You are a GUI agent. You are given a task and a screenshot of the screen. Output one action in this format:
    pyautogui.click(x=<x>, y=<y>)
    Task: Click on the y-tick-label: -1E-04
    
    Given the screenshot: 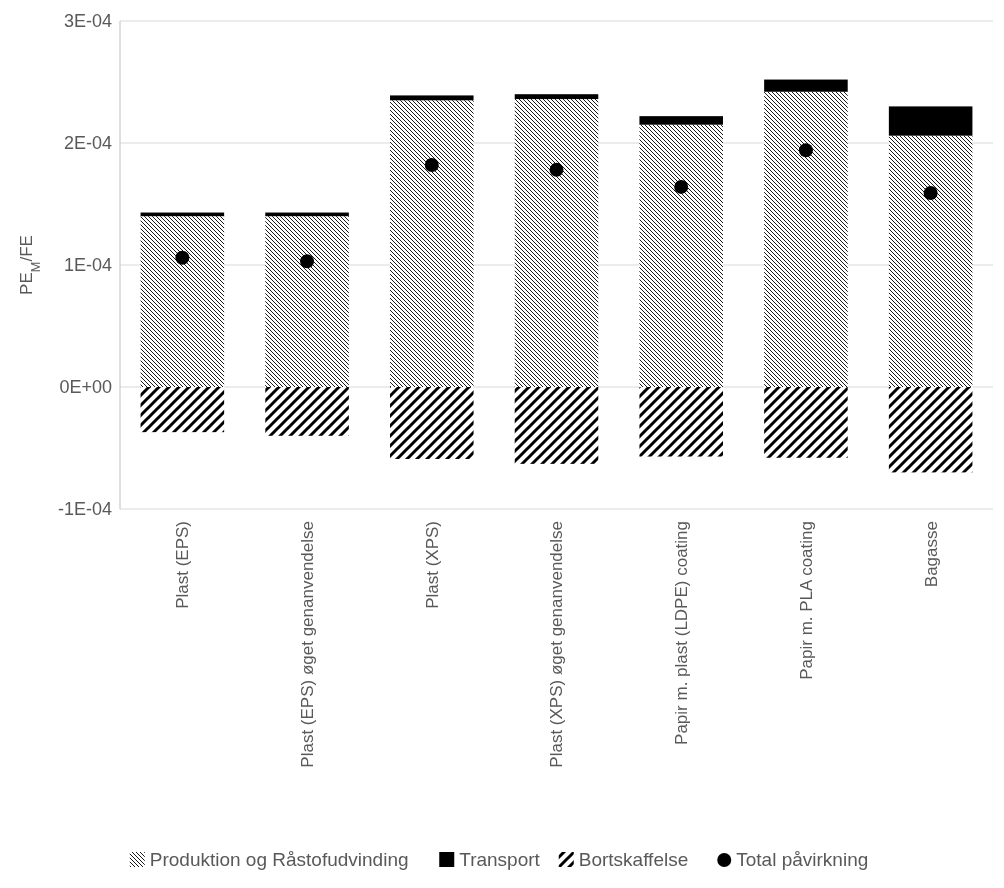 What is the action you would take?
    pyautogui.click(x=84, y=509)
    